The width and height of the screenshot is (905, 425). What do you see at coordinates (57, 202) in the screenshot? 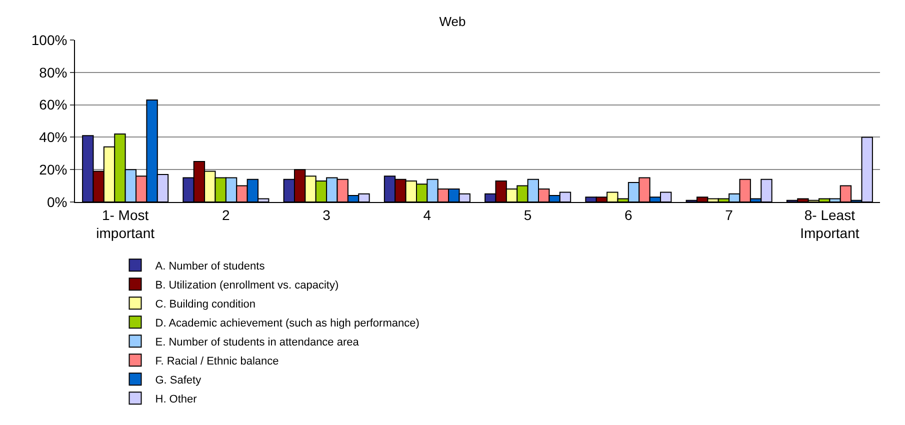
I see `y-tick-label: 0%` at bounding box center [57, 202].